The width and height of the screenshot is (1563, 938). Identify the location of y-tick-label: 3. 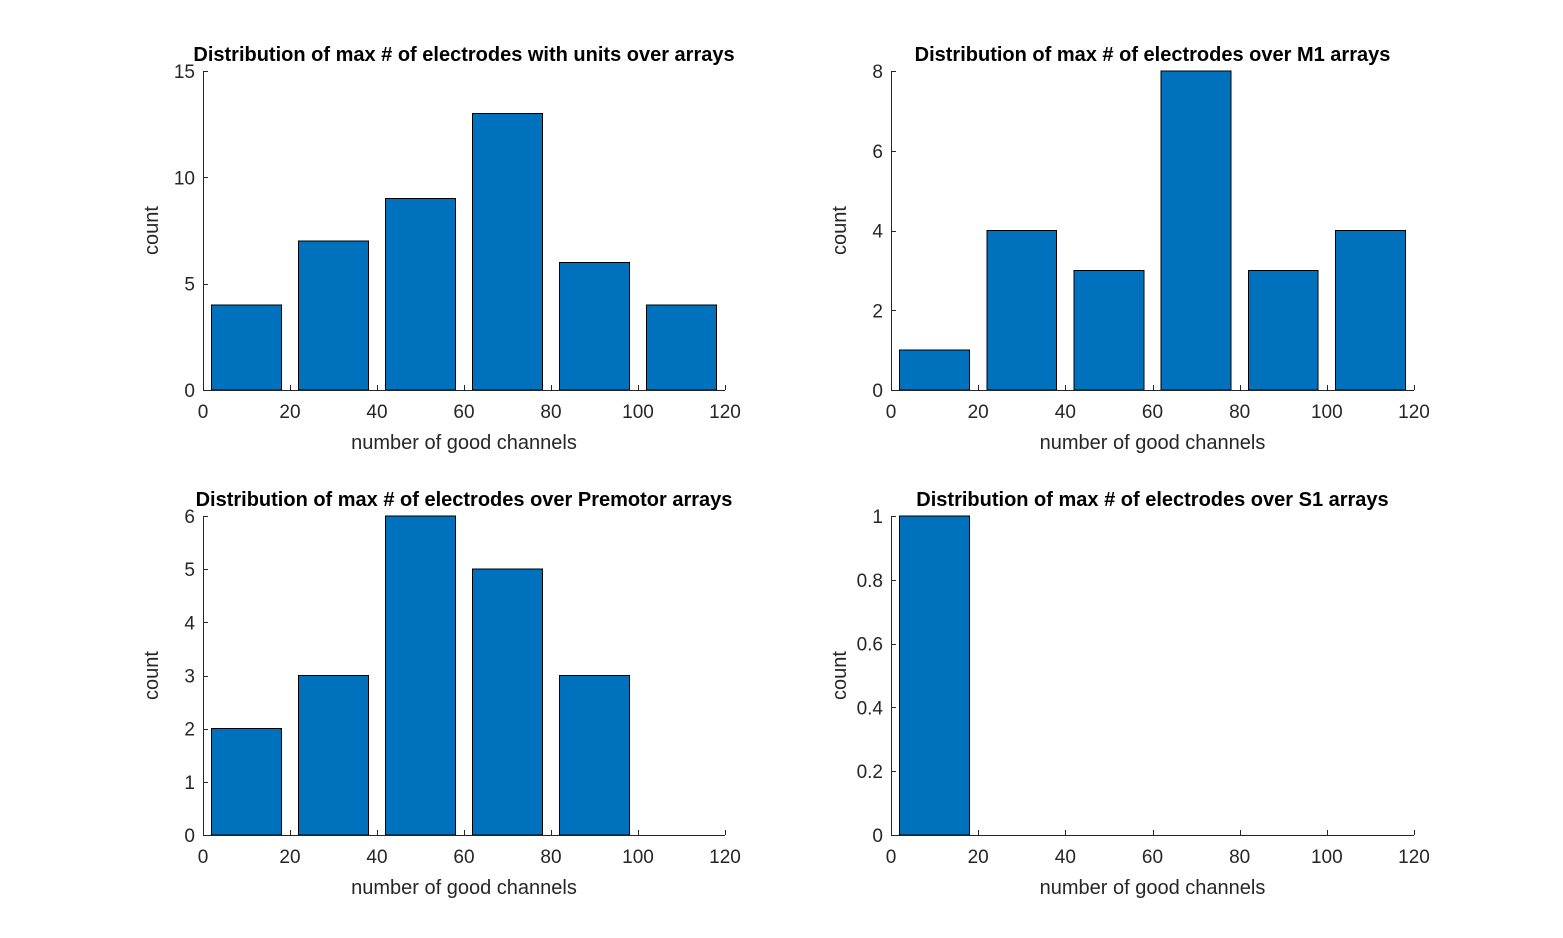
(189, 677).